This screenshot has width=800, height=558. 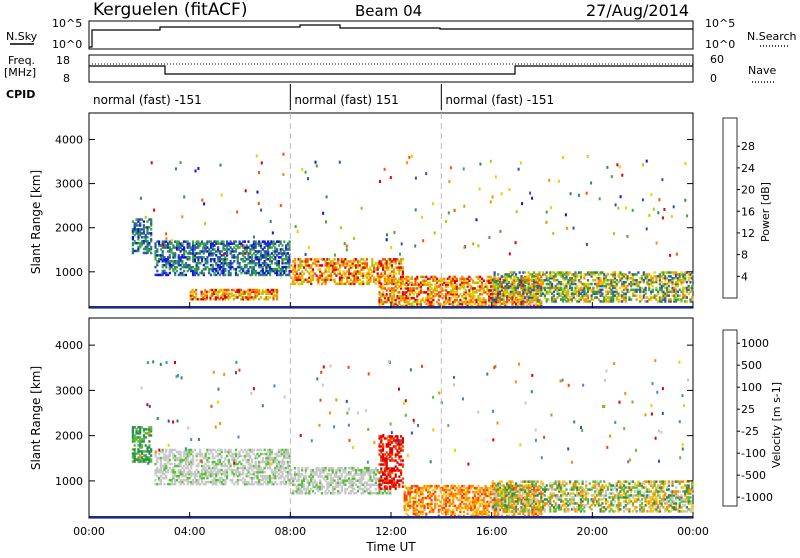 I want to click on beam-title: Beam 04, so click(x=388, y=11).